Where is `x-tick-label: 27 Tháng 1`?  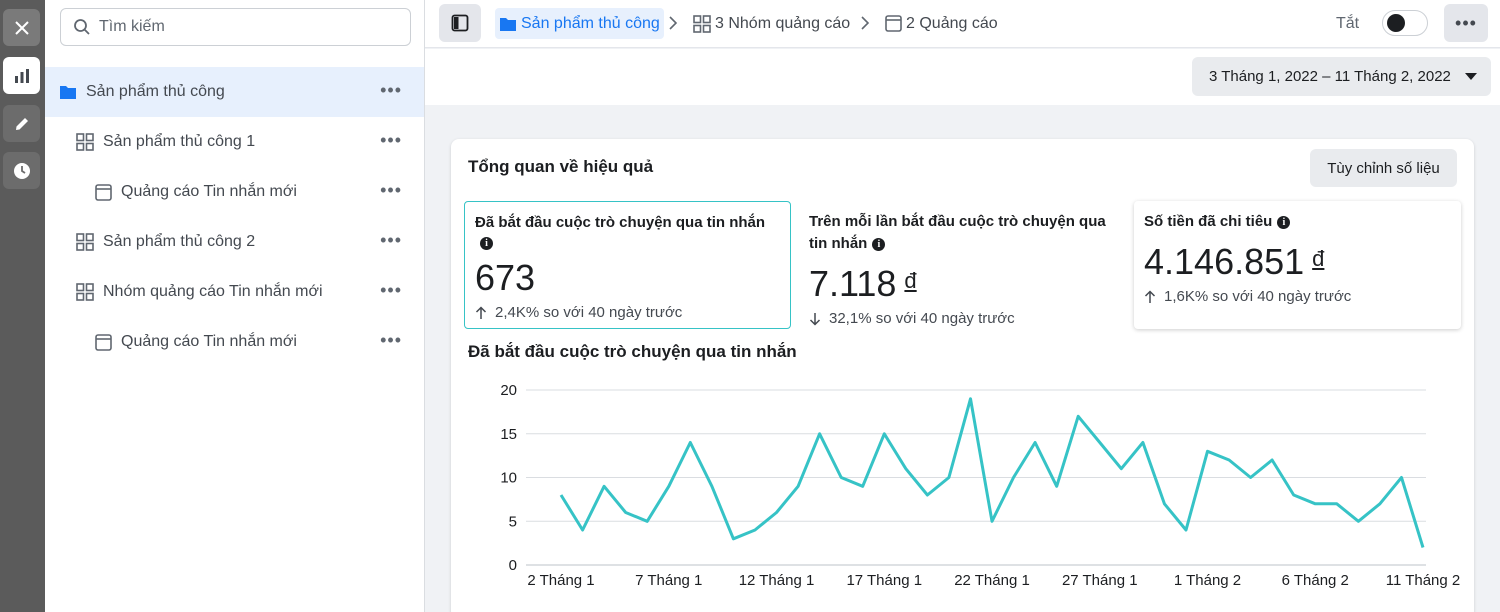 x-tick-label: 27 Tháng 1 is located at coordinates (1100, 580).